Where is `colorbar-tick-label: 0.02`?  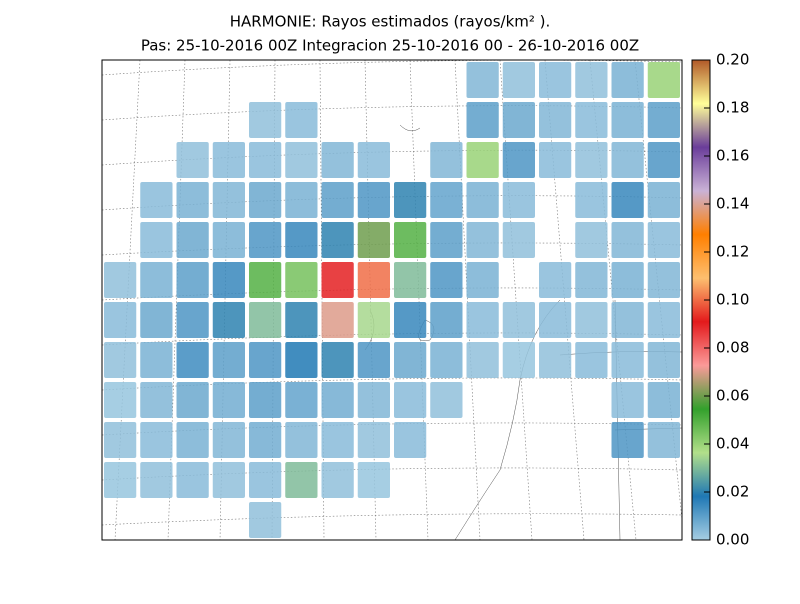
colorbar-tick-label: 0.02 is located at coordinates (732, 492).